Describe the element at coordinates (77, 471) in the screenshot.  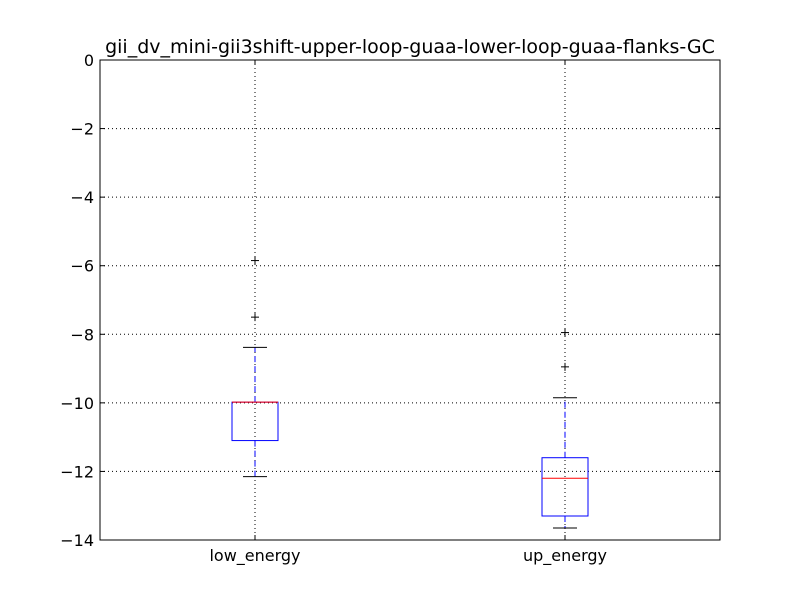
I see `y-tick-label: −12` at that location.